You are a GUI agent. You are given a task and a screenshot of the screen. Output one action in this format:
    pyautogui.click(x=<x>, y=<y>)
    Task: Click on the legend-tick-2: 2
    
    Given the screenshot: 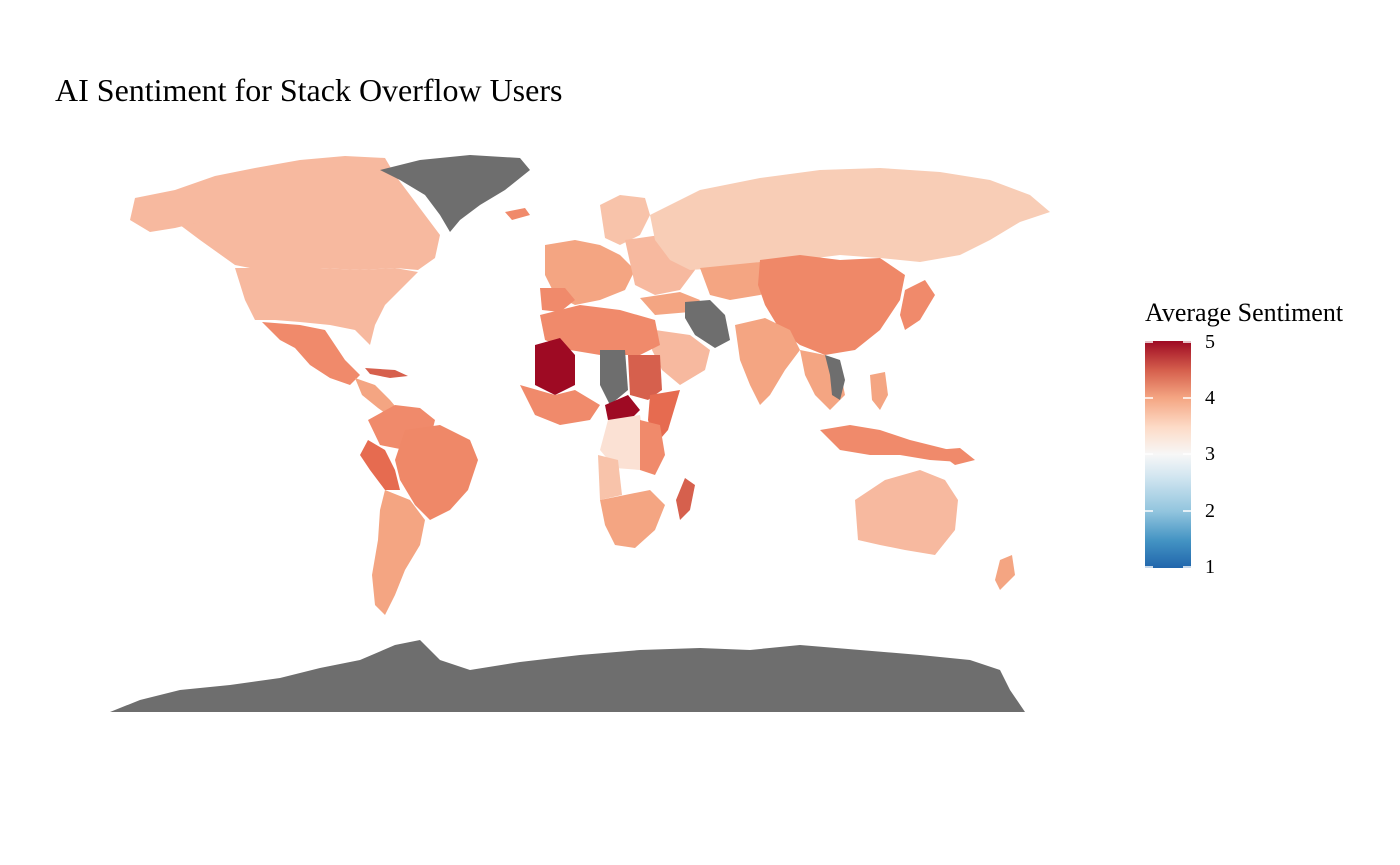 What is the action you would take?
    pyautogui.click(x=1210, y=511)
    